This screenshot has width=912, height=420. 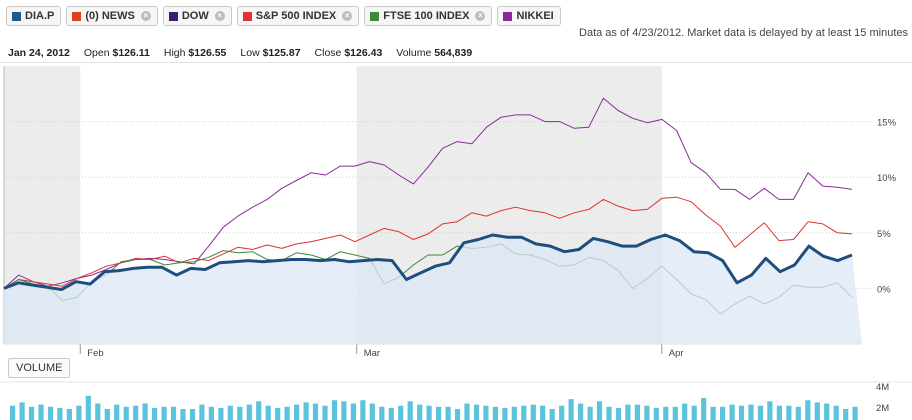 What do you see at coordinates (456, 62) in the screenshot?
I see `info-divider` at bounding box center [456, 62].